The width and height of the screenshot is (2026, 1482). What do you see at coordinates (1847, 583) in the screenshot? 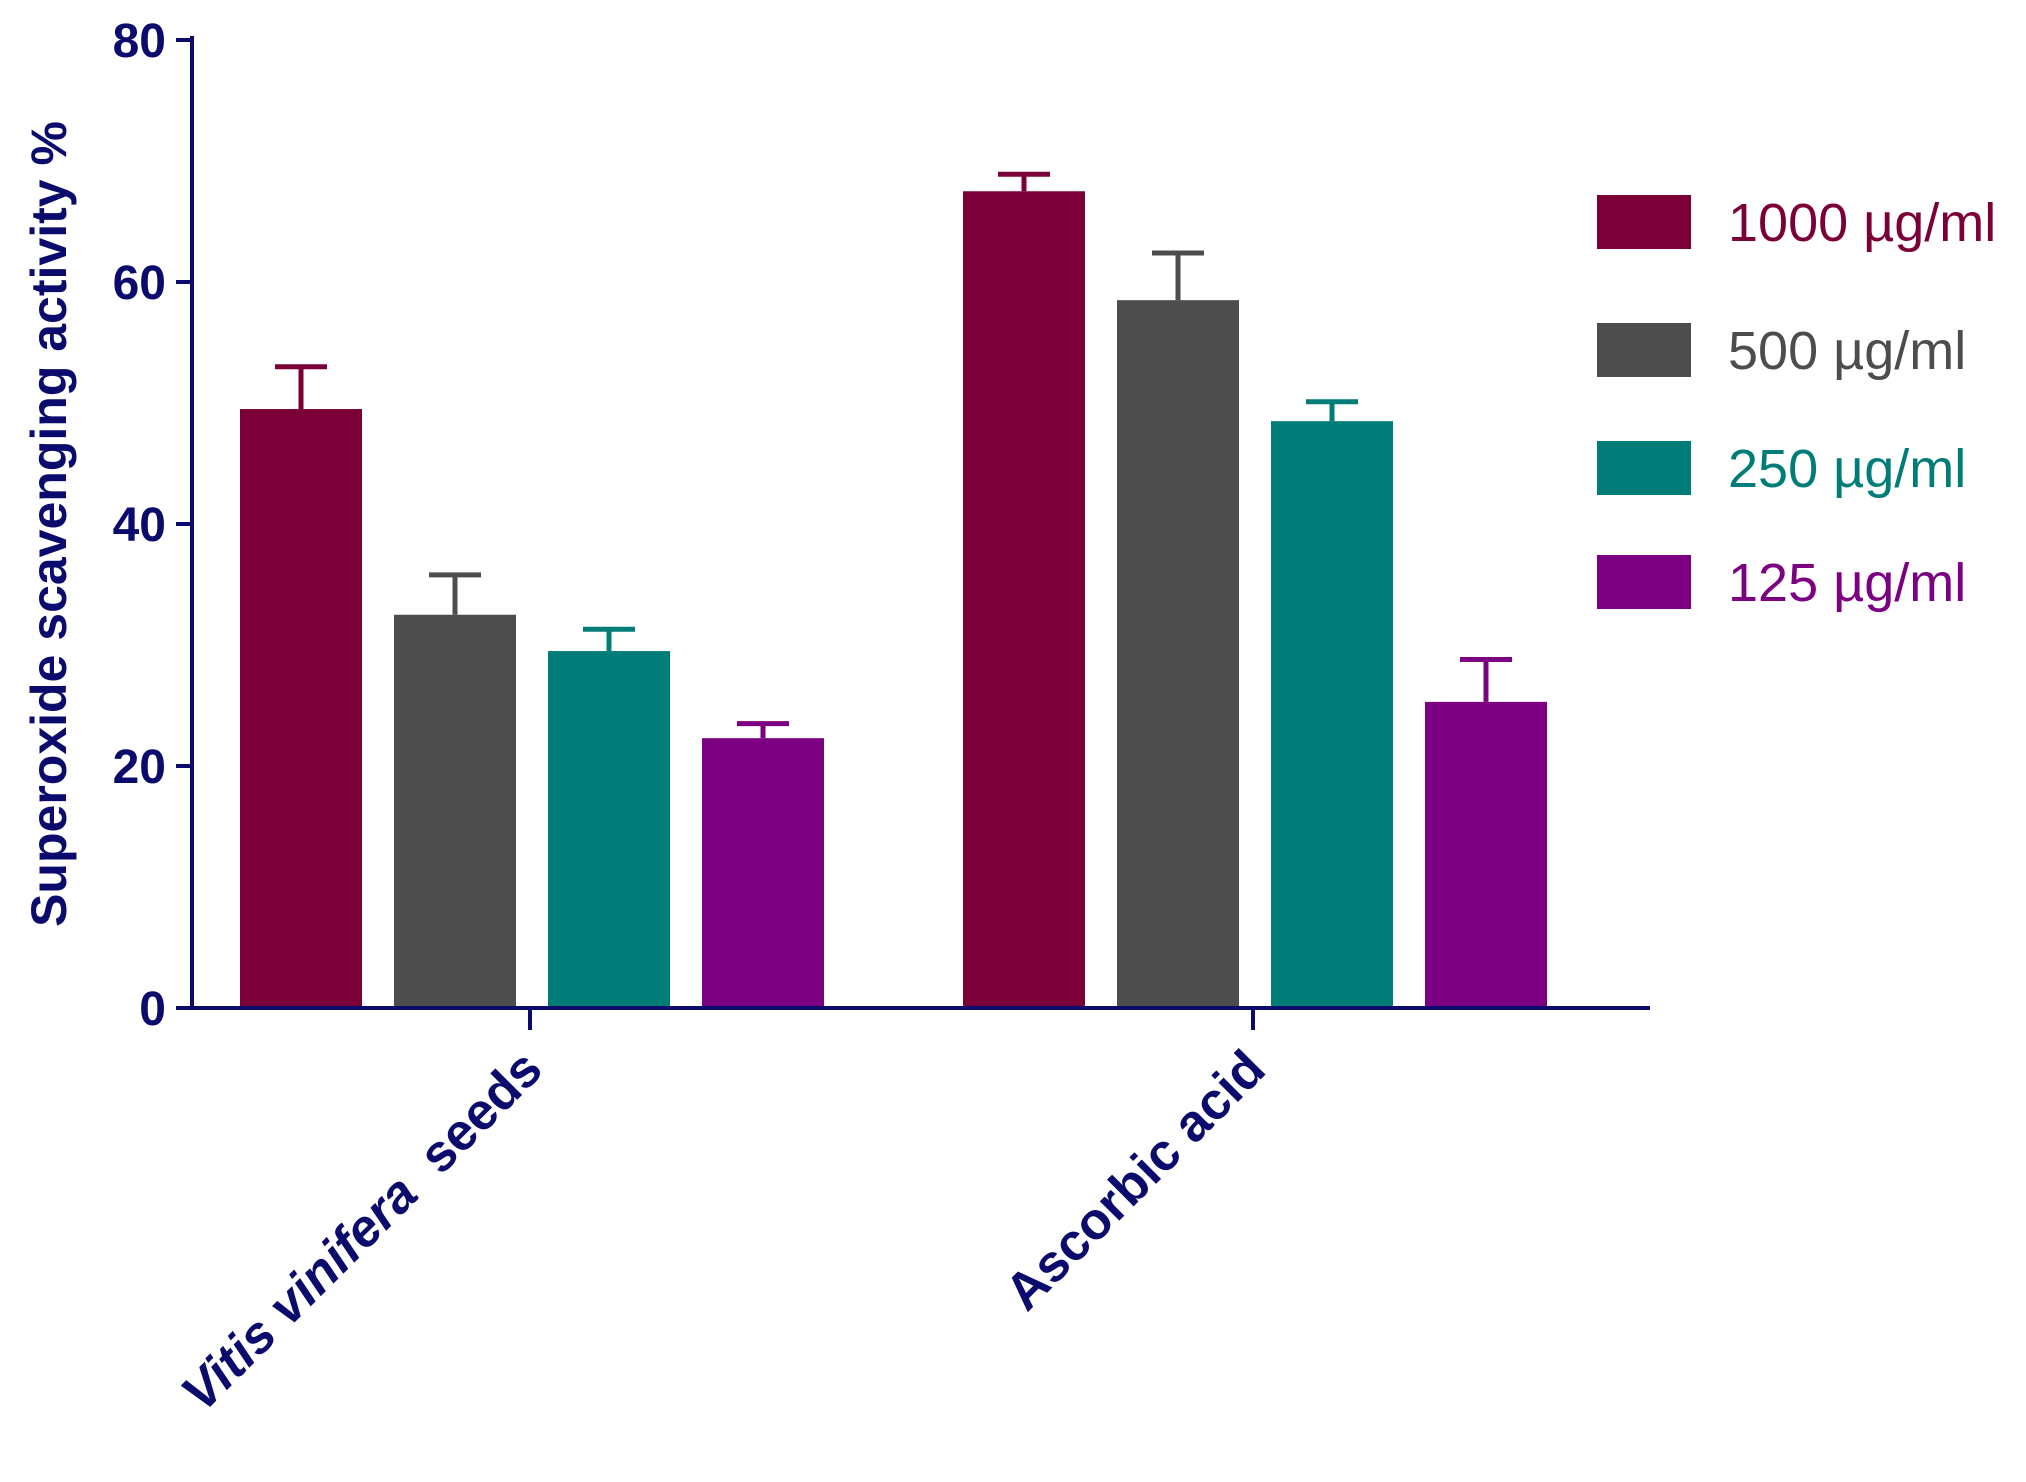
I see `legend-label-4: 125 µg/ml` at bounding box center [1847, 583].